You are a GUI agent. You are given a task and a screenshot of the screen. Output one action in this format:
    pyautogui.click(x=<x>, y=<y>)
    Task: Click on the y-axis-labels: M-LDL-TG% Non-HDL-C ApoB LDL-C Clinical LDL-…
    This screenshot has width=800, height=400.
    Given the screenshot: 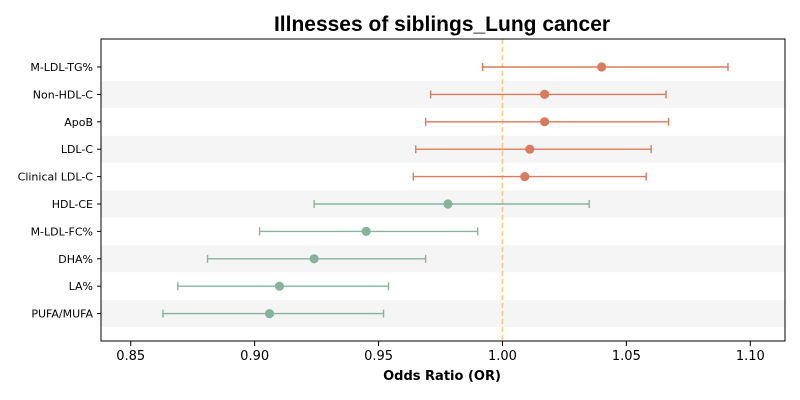 What is the action you would take?
    pyautogui.click(x=59, y=191)
    